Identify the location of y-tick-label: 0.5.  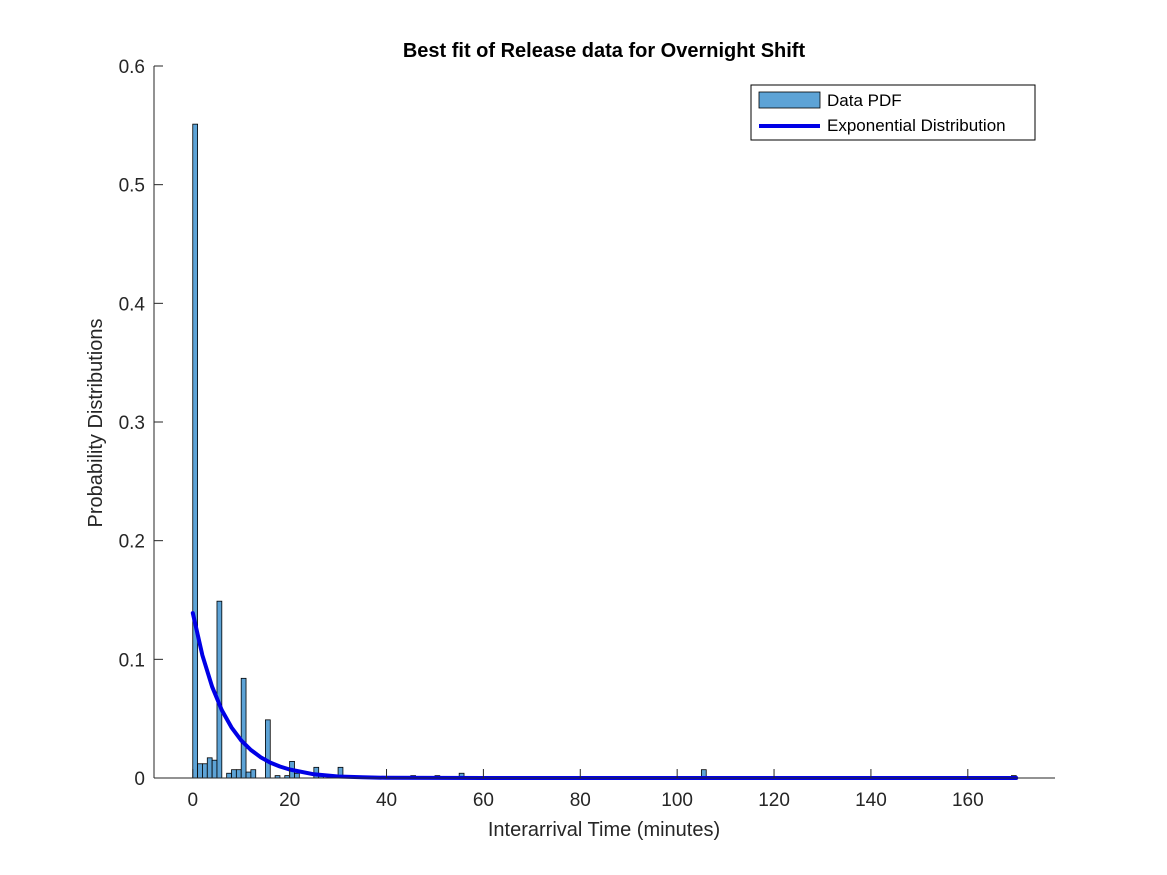
(132, 186).